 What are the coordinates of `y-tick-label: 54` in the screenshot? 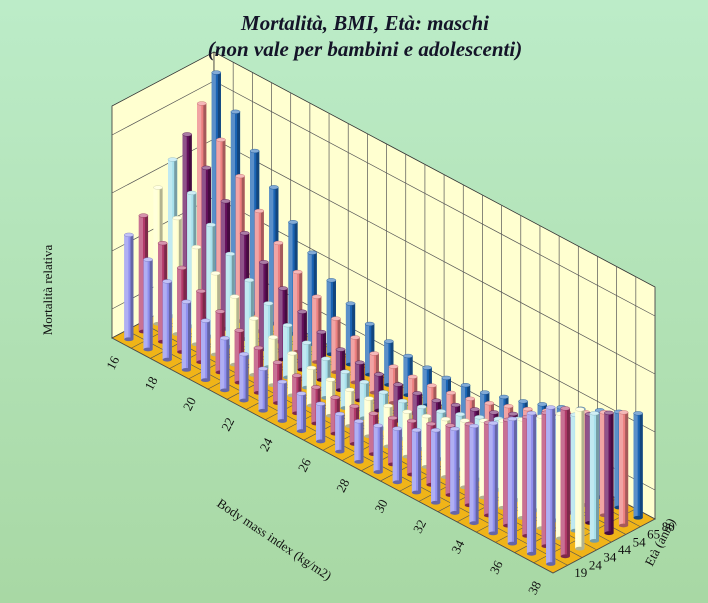 It's located at (640, 541).